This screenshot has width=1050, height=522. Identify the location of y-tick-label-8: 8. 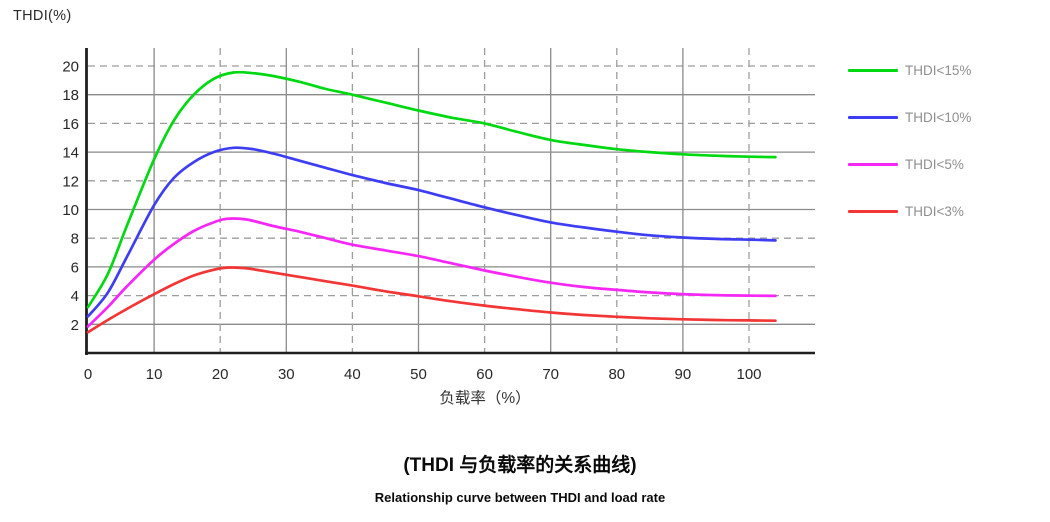
(75, 239).